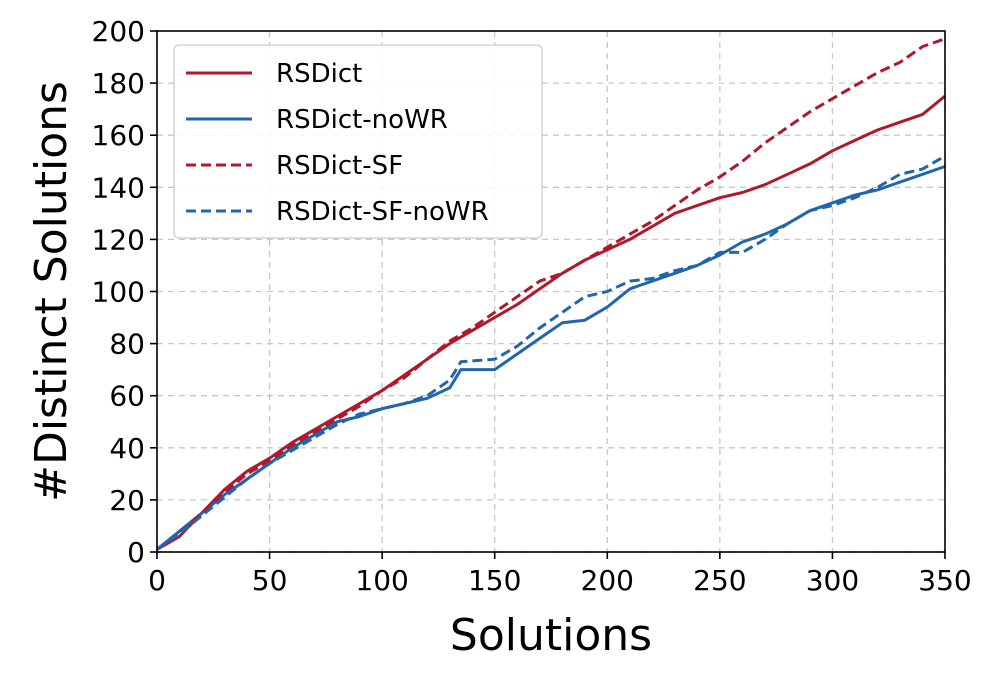 This screenshot has width=996, height=677. What do you see at coordinates (118, 83) in the screenshot?
I see `y-tick-label: 180` at bounding box center [118, 83].